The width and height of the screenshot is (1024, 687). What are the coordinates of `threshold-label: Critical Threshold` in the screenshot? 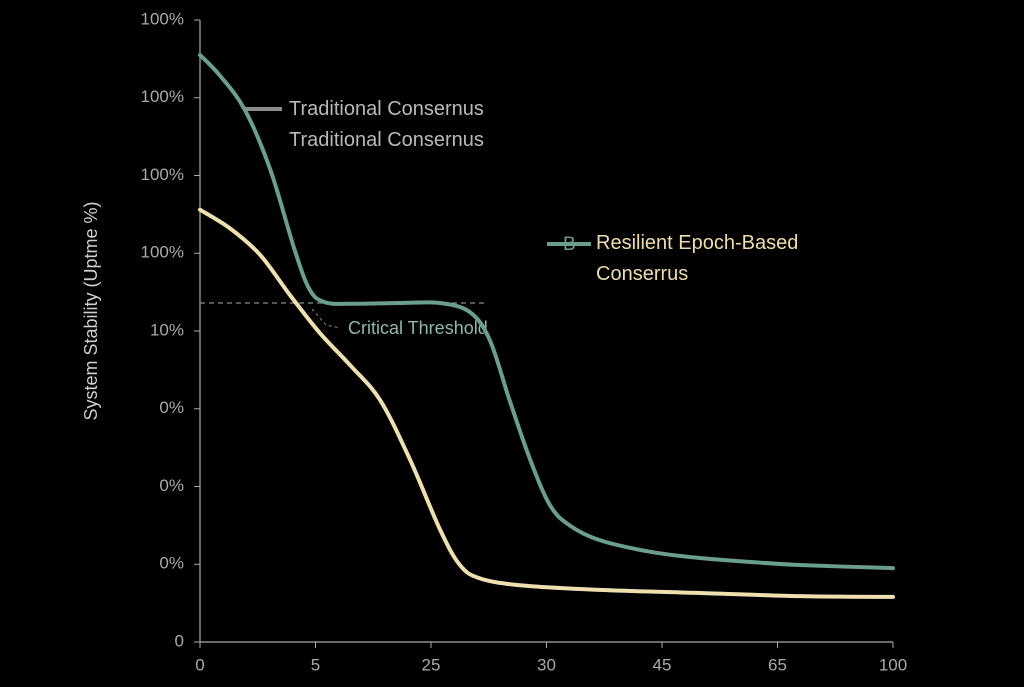 It's located at (418, 328).